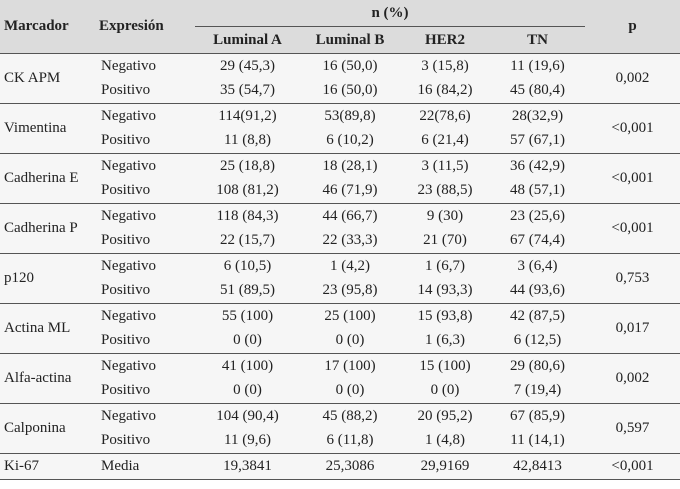 The image size is (680, 489). Describe the element at coordinates (350, 191) in the screenshot. I see `table-cell: 46 (71,9)` at that location.